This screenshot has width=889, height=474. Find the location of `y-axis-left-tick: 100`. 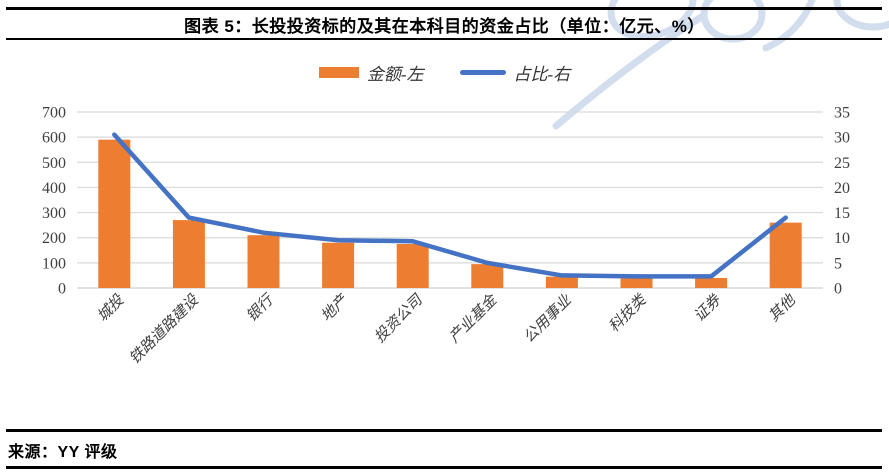

y-axis-left-tick: 100 is located at coordinates (54, 263).